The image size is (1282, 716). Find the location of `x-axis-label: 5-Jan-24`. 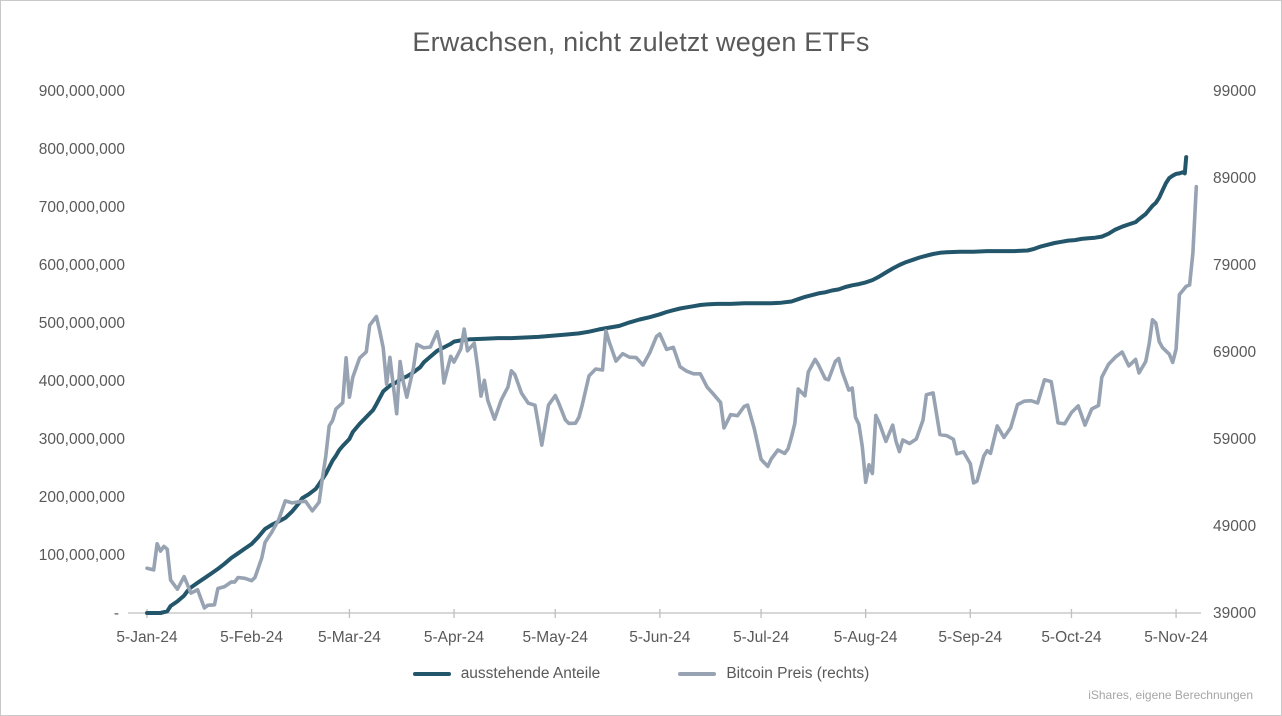

x-axis-label: 5-Jan-24 is located at coordinates (147, 637).